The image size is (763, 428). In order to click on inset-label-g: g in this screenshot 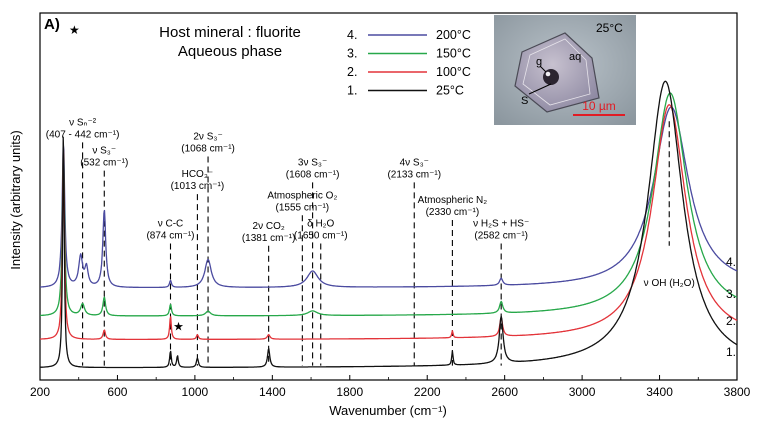, I will do `click(539, 62)`.